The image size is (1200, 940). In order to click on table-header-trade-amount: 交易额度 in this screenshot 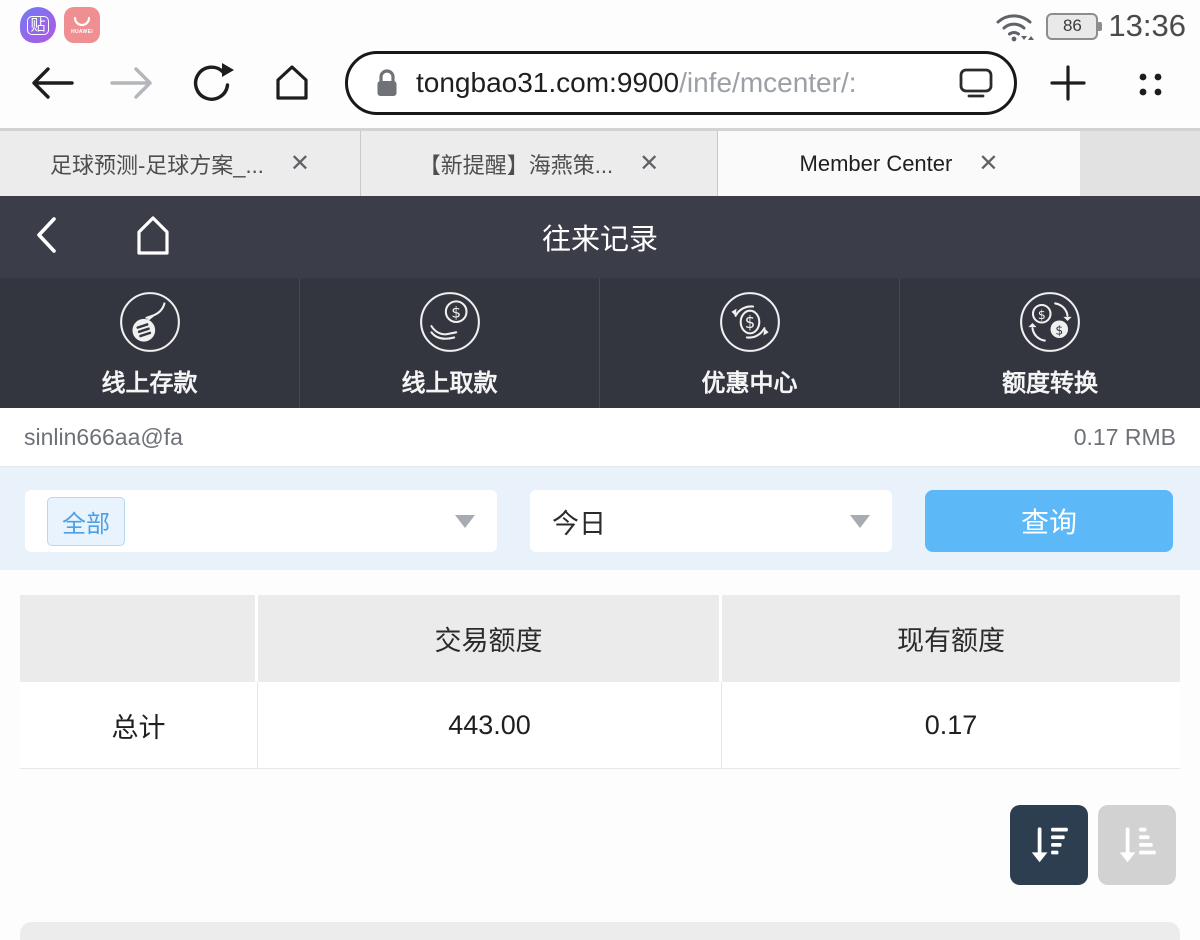, I will do `click(490, 638)`.